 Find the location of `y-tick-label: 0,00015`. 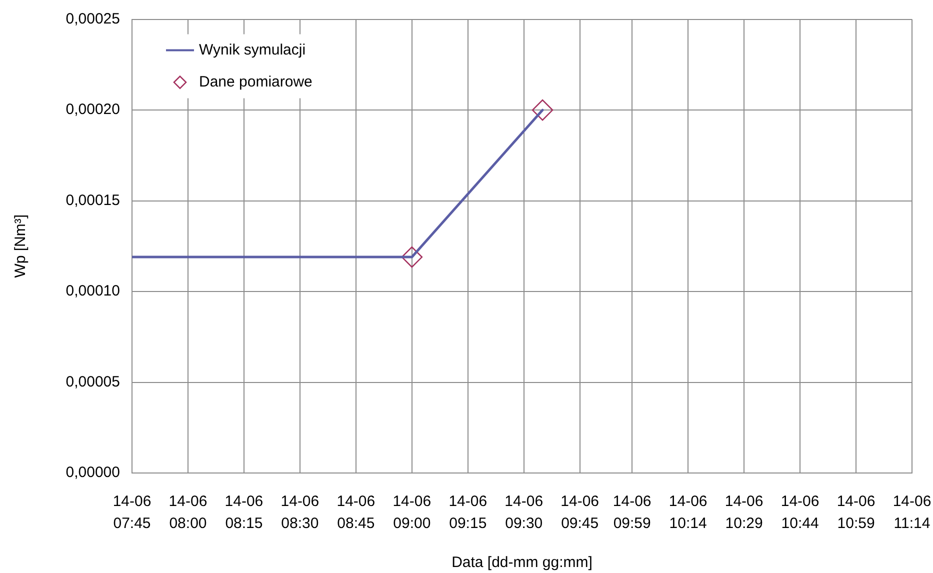

y-tick-label: 0,00015 is located at coordinates (93, 200).